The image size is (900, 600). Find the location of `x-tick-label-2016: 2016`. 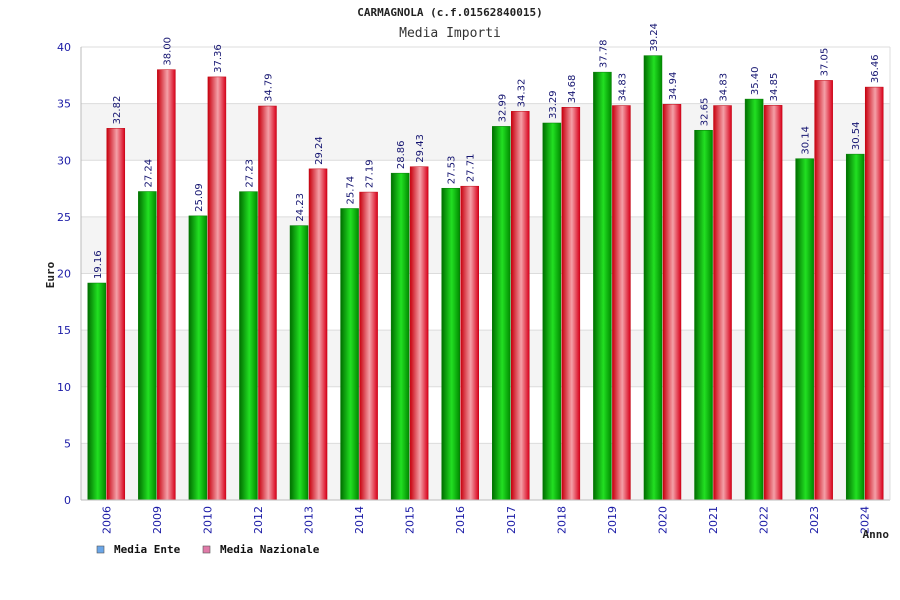

x-tick-label-2016: 2016 is located at coordinates (460, 520).